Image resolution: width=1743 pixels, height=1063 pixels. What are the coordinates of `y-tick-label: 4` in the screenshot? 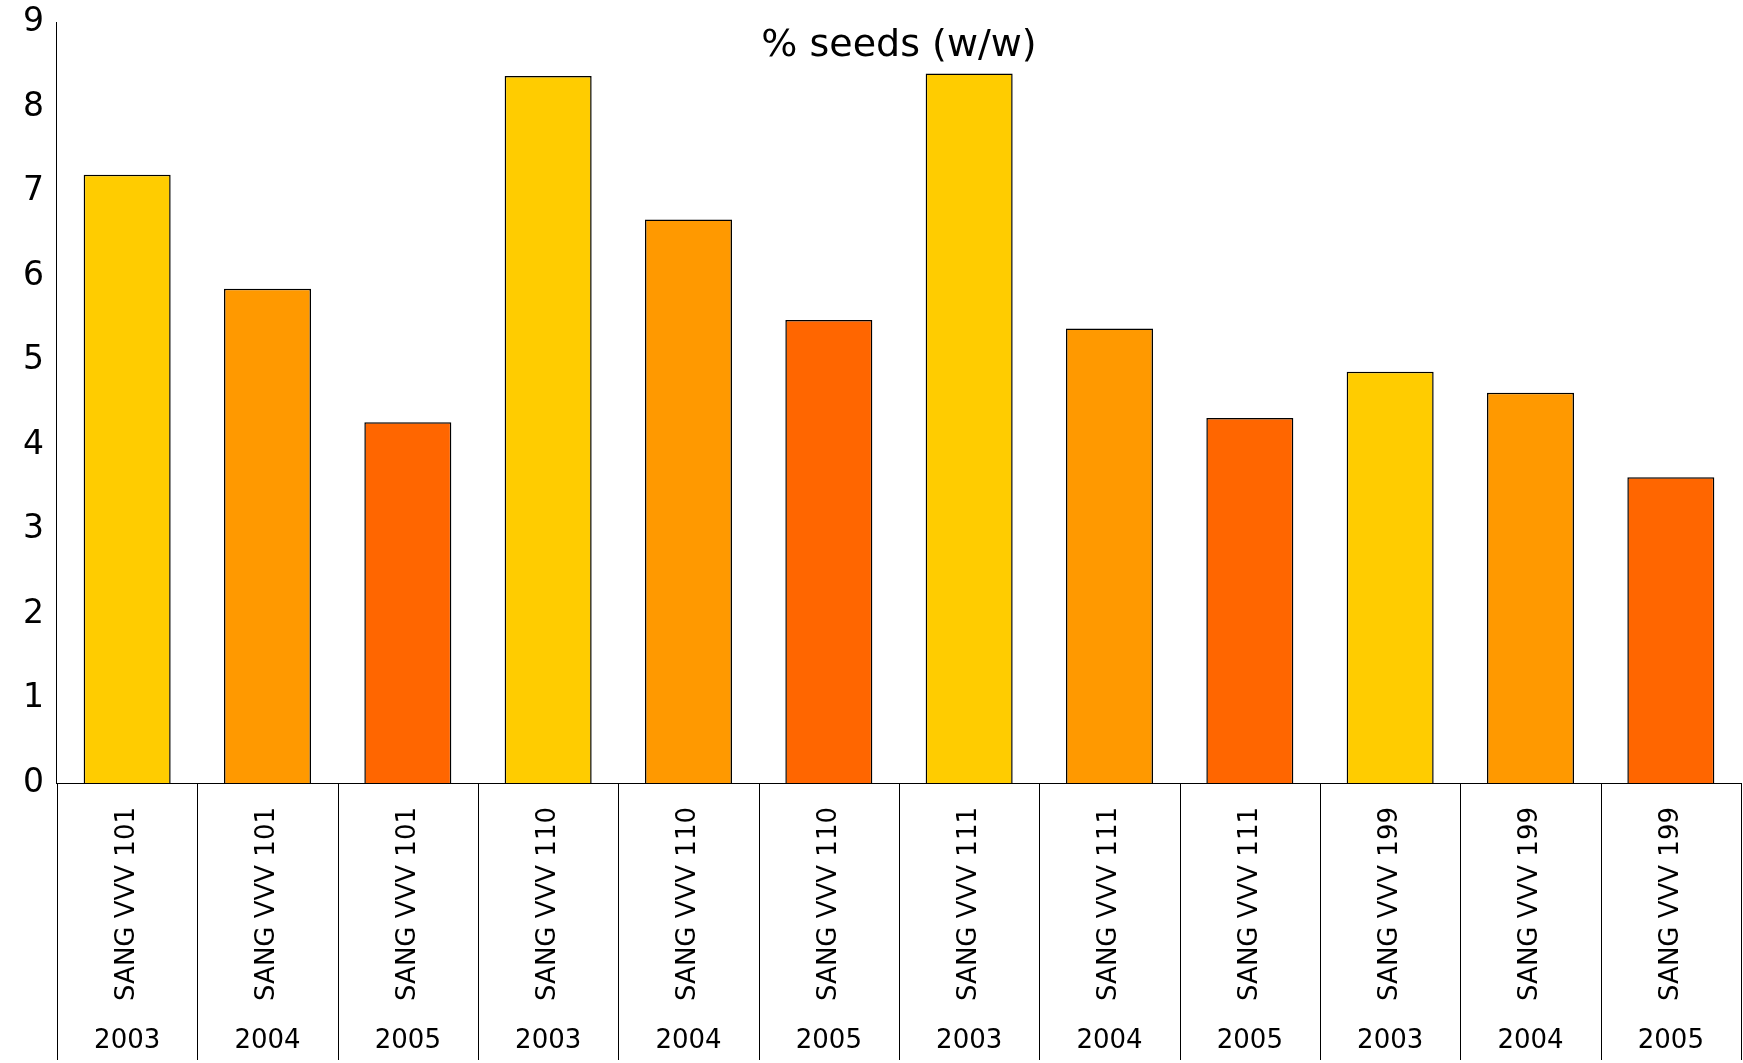 It's located at (33, 442).